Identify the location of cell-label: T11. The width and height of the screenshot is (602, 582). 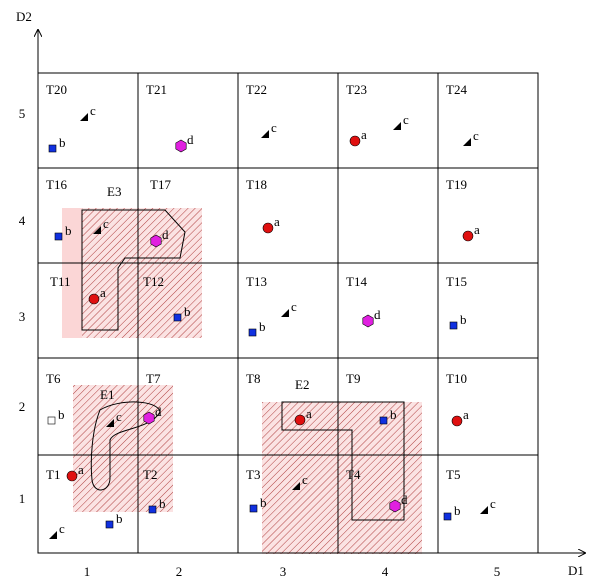
(60, 281).